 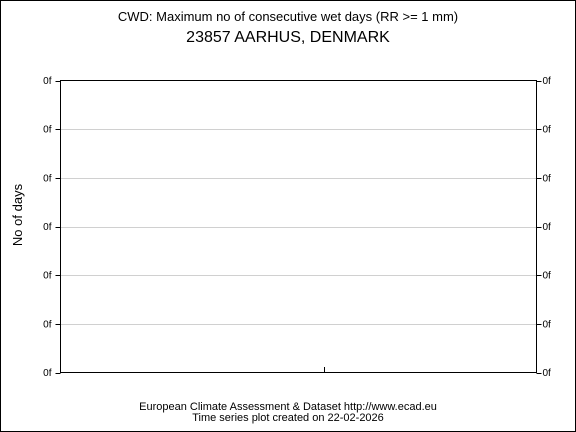 I want to click on y-axis-label: No of days, so click(x=17, y=214).